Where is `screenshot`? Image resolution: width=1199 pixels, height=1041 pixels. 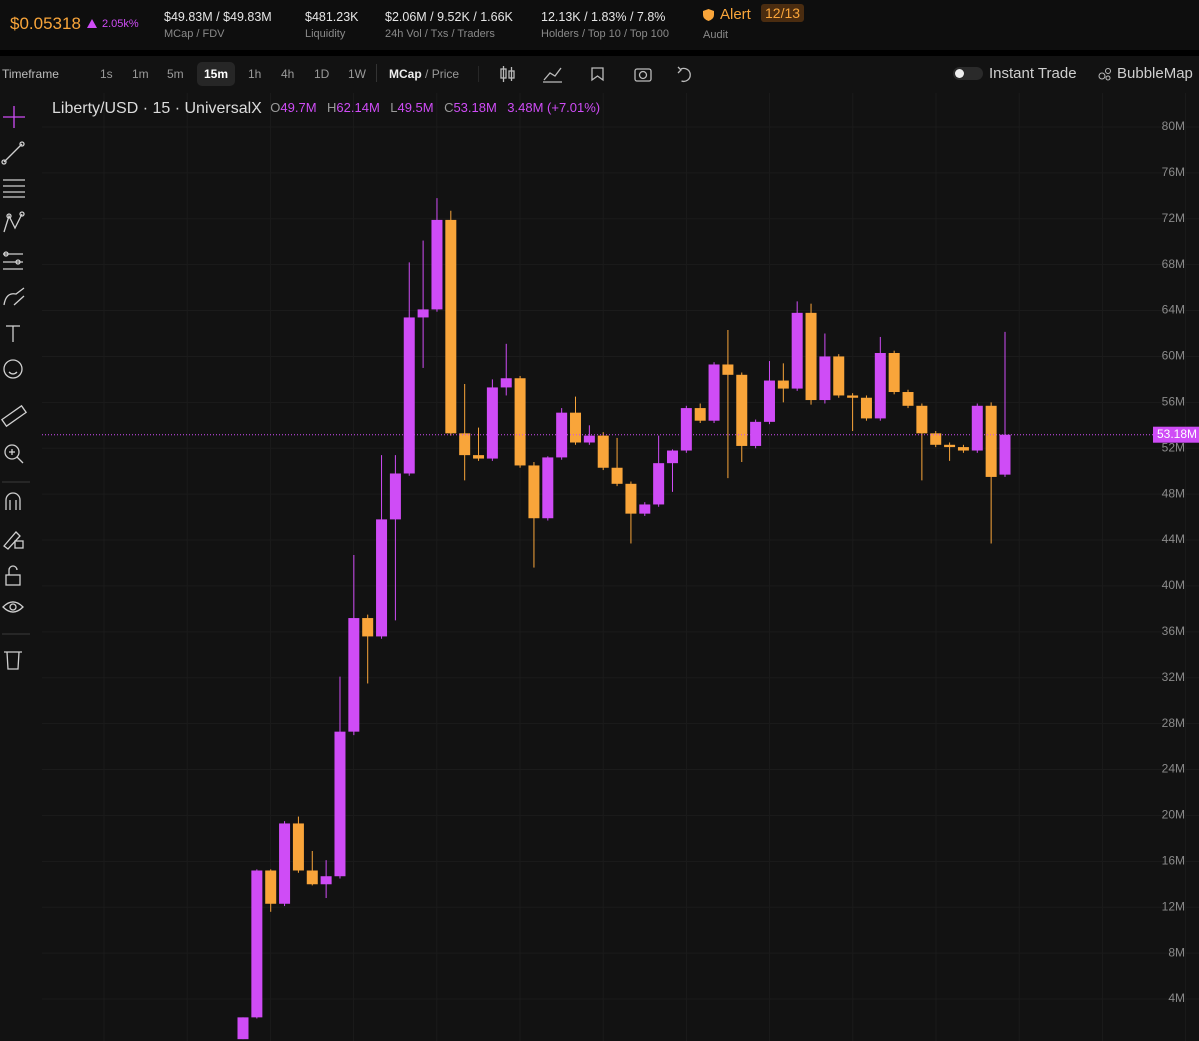 screenshot is located at coordinates (643, 75).